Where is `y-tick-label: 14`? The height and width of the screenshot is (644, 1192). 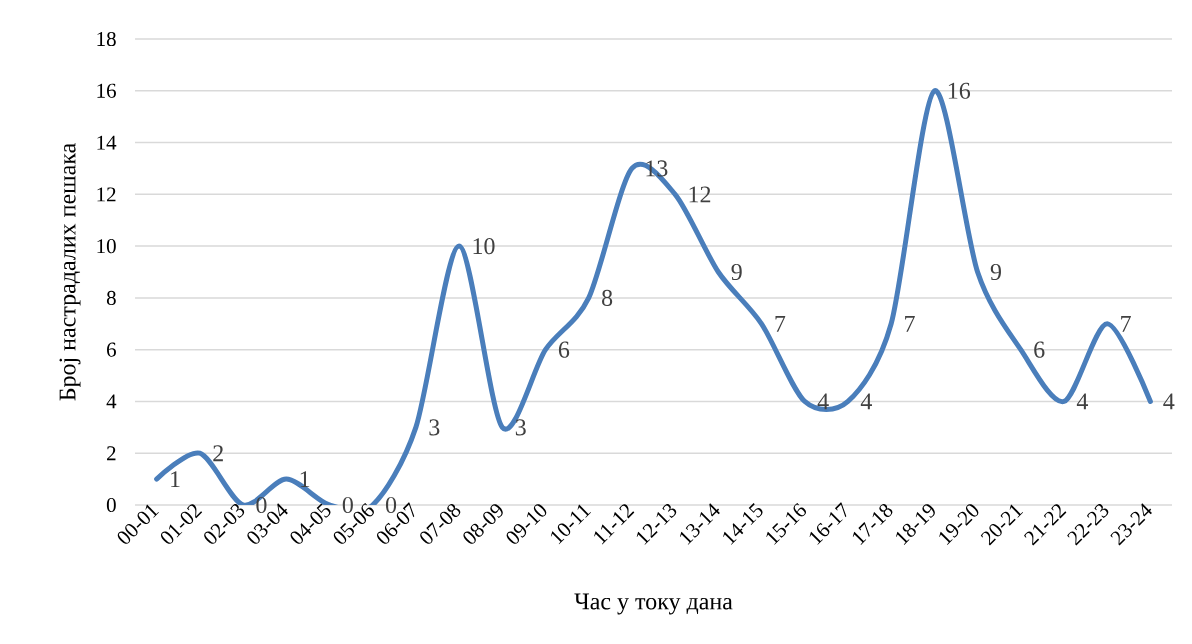 y-tick-label: 14 is located at coordinates (107, 142).